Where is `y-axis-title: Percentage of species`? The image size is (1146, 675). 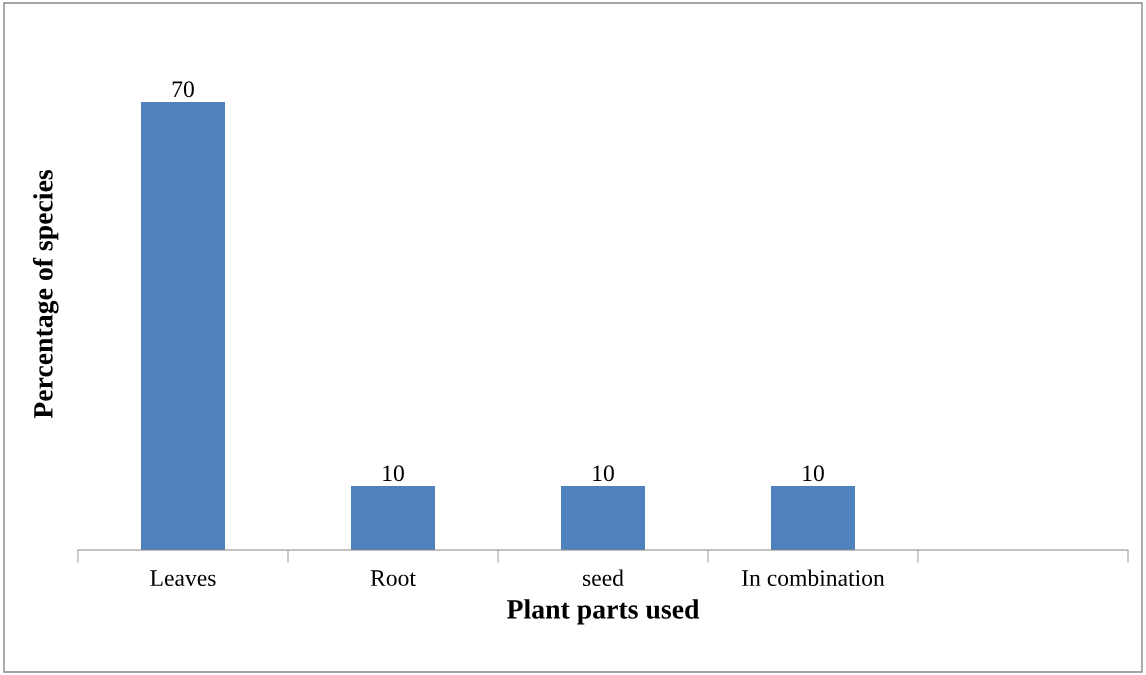 y-axis-title: Percentage of species is located at coordinates (45, 294).